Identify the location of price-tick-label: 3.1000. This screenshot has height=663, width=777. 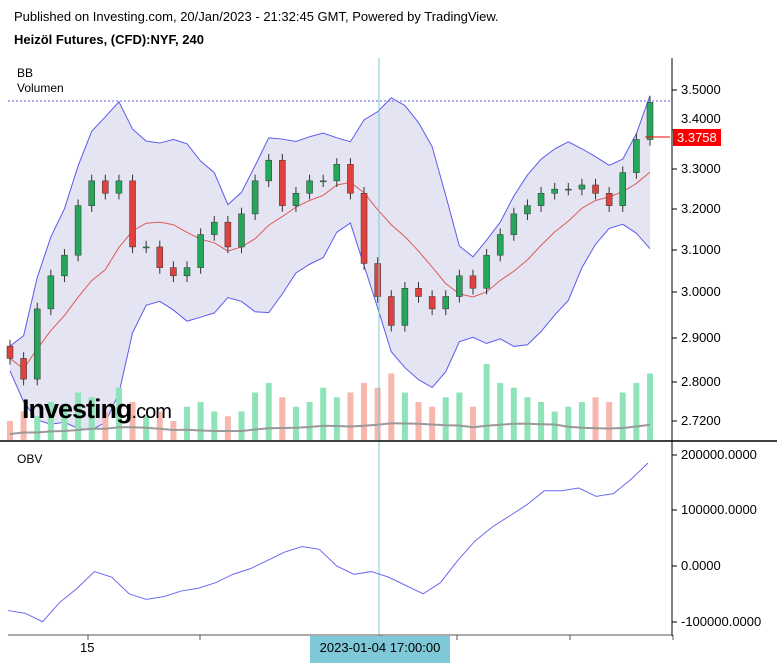
(701, 249).